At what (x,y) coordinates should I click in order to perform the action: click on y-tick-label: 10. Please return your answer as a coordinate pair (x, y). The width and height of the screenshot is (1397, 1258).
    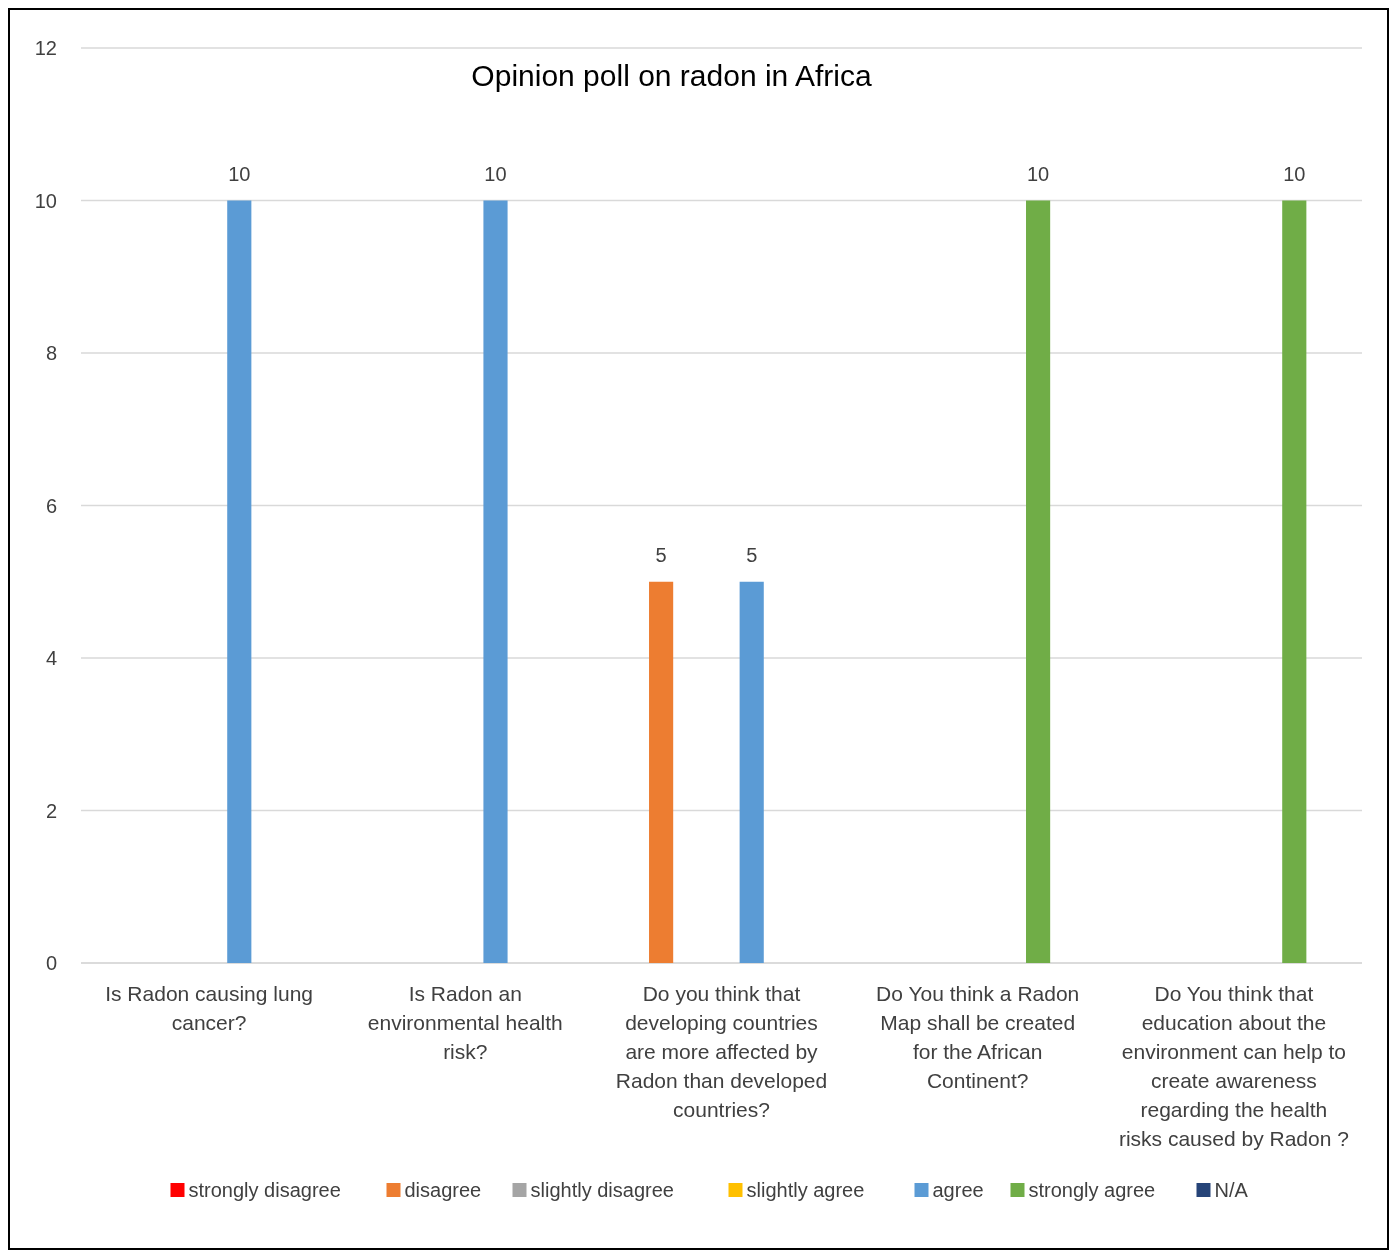
    Looking at the image, I should click on (45, 200).